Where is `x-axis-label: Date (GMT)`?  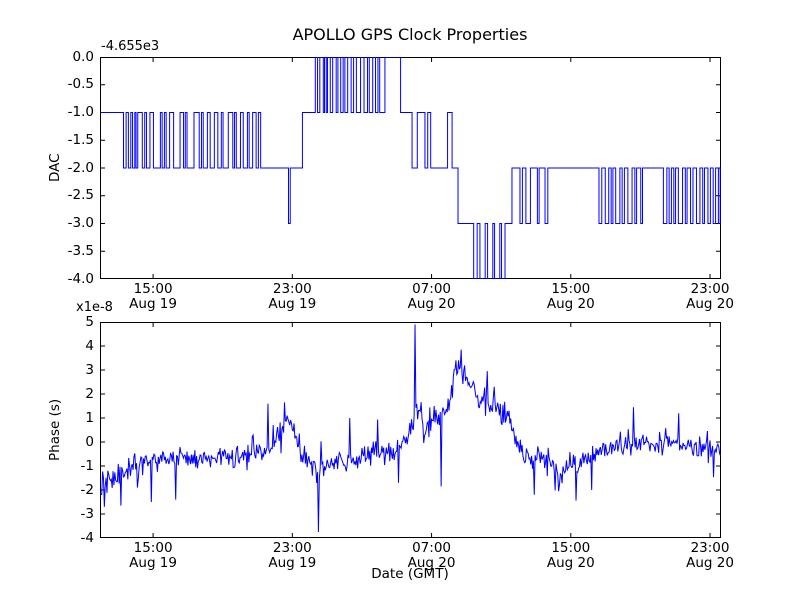
x-axis-label: Date (GMT) is located at coordinates (410, 574).